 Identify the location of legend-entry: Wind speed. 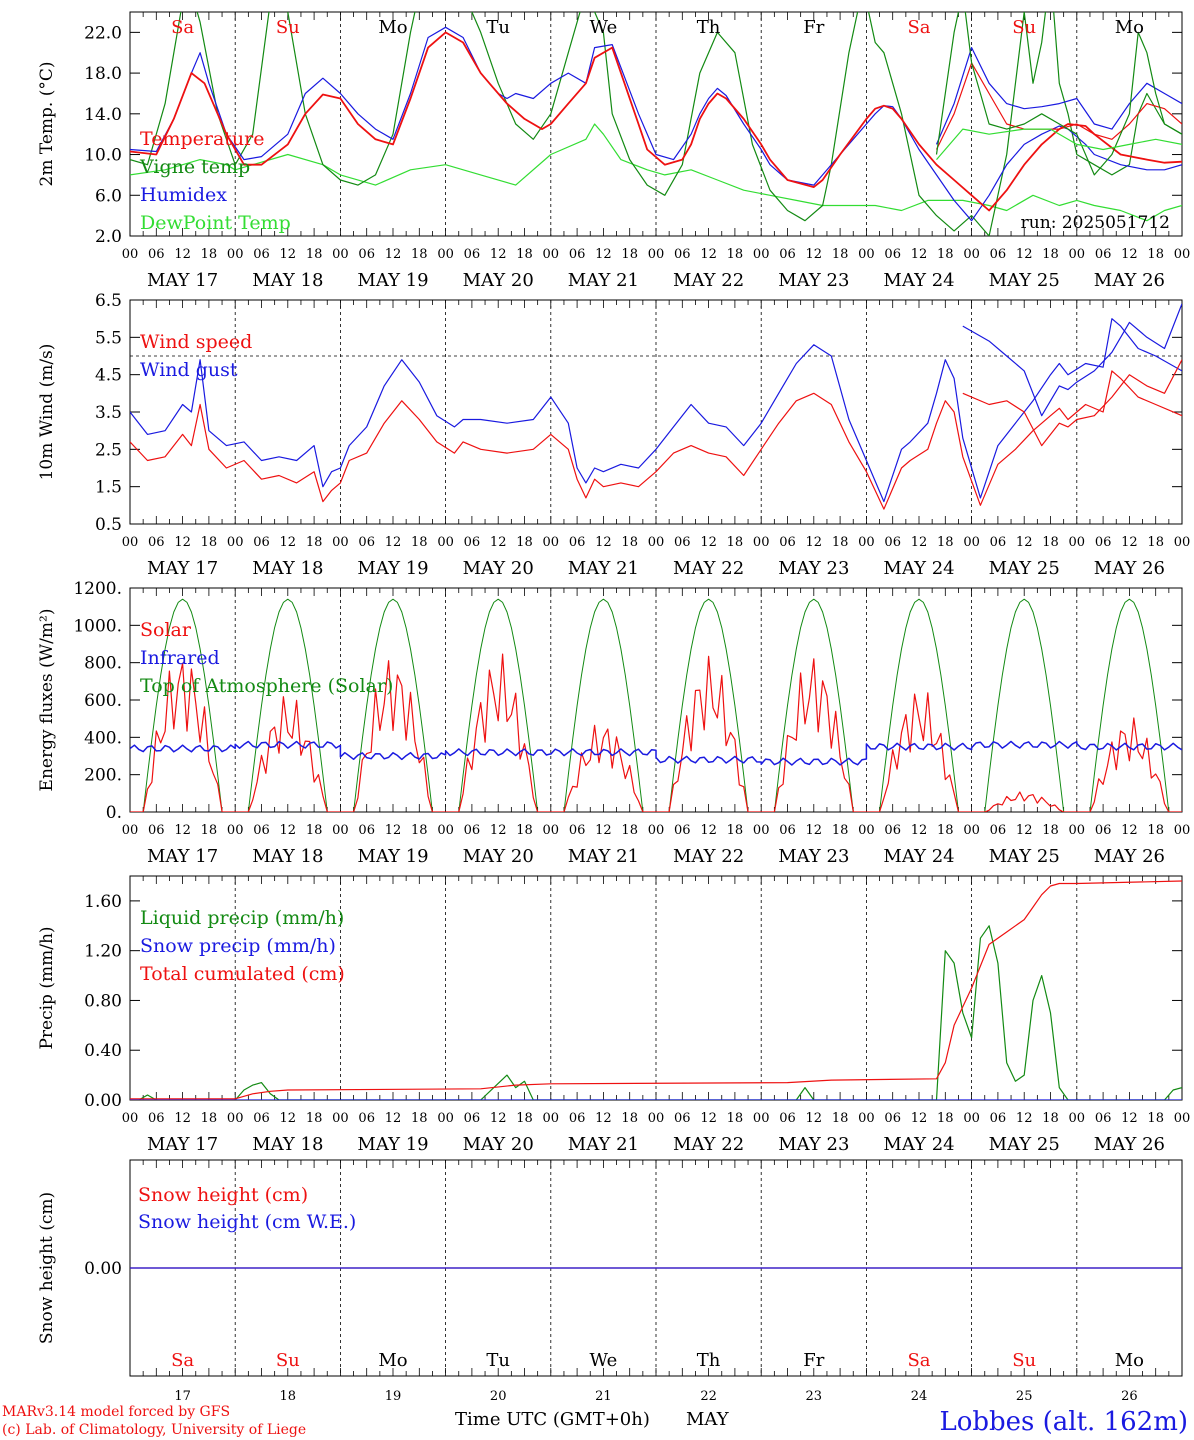
(196, 342).